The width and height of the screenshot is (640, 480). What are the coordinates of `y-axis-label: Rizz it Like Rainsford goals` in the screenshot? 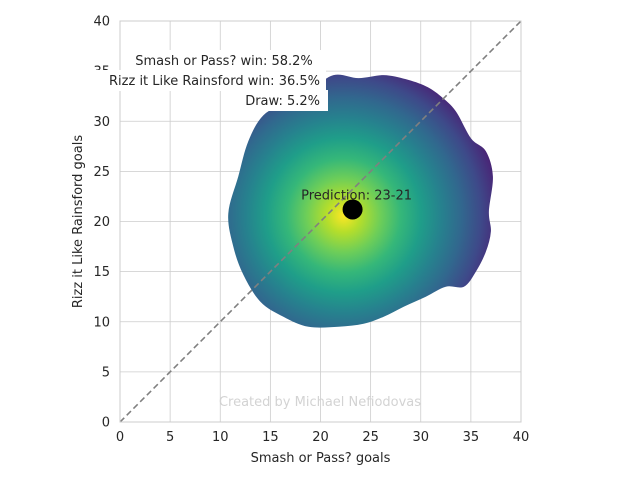 It's located at (78, 221).